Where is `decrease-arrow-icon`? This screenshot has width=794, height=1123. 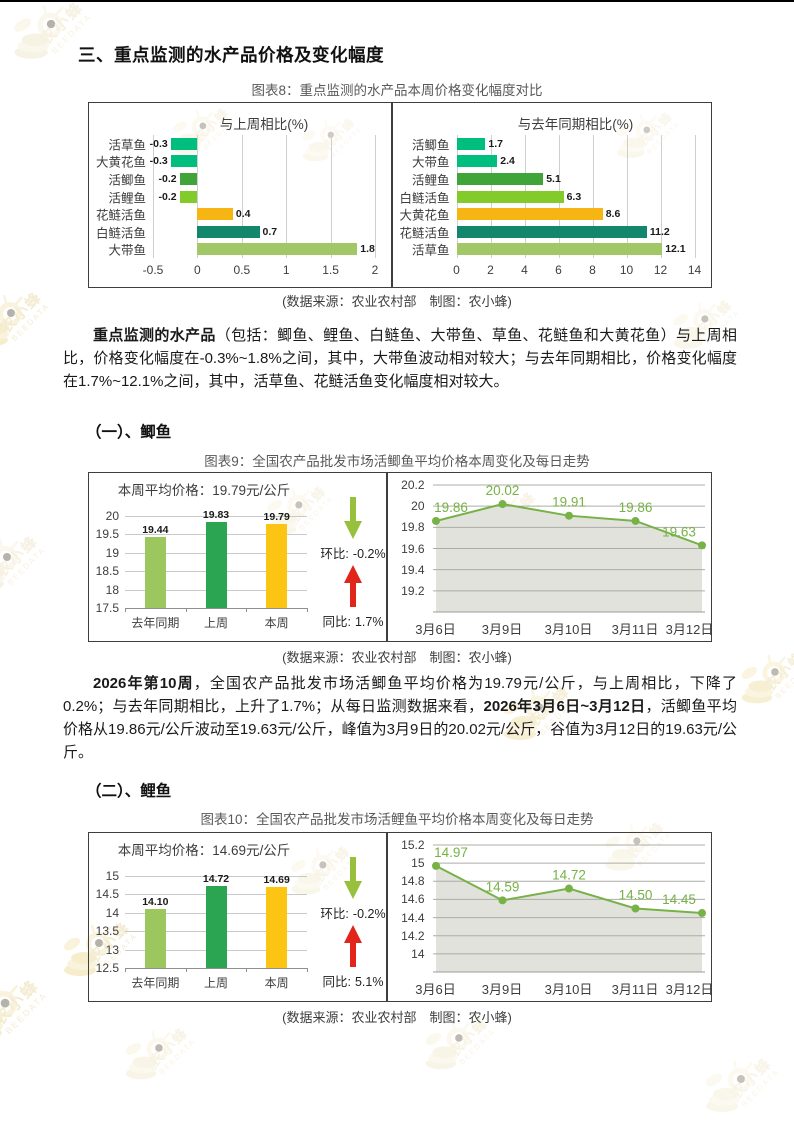
decrease-arrow-icon is located at coordinates (353, 518).